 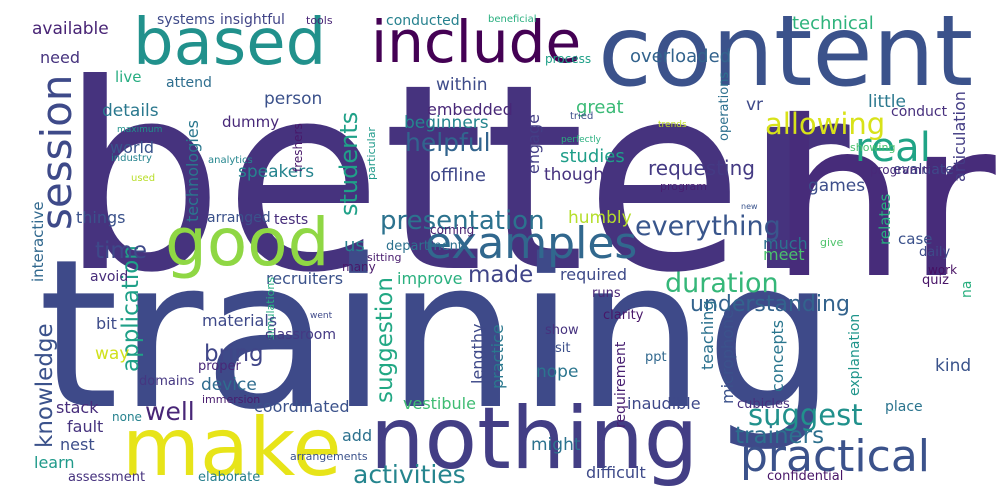 I want to click on word-students: students, so click(x=349, y=163).